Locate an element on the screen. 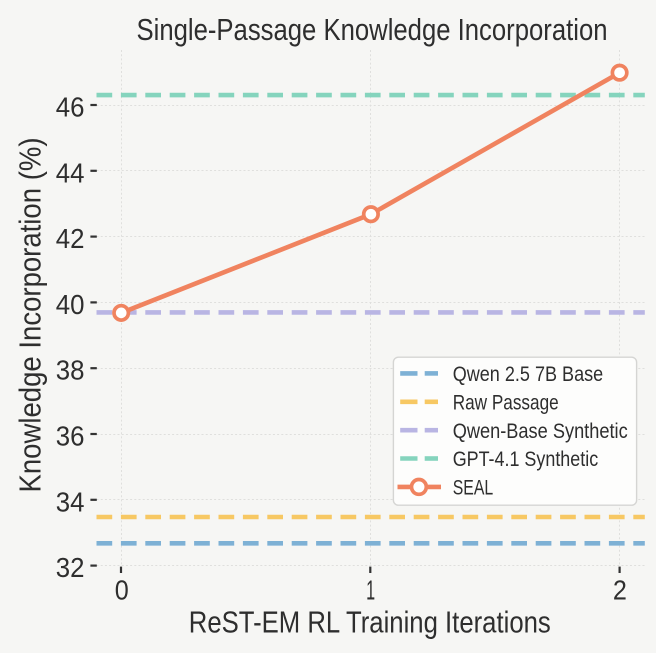  svg-text: 34 is located at coordinates (70, 501).